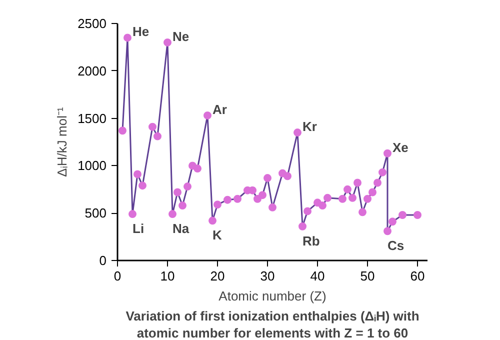 This screenshot has height=340, width=500. I want to click on text: Variation of first ionization enthalpies (ΔᵢH) with atomic number for elements with Z = 1 to 60, so click(273, 324).